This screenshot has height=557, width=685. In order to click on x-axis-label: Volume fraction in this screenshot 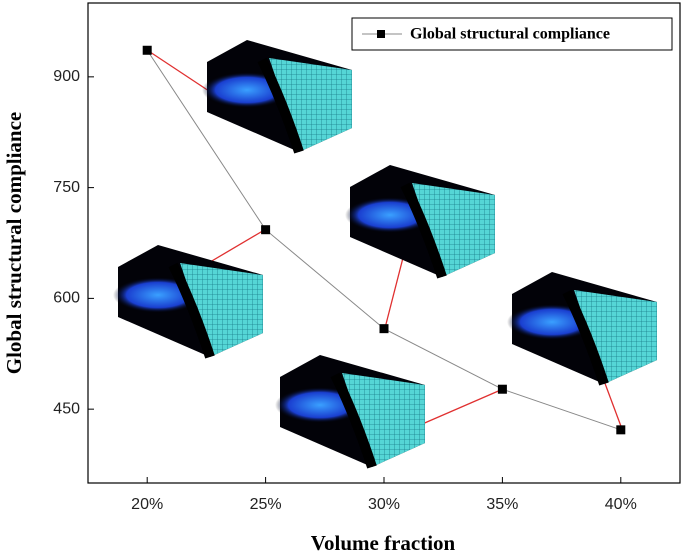, I will do `click(383, 543)`.